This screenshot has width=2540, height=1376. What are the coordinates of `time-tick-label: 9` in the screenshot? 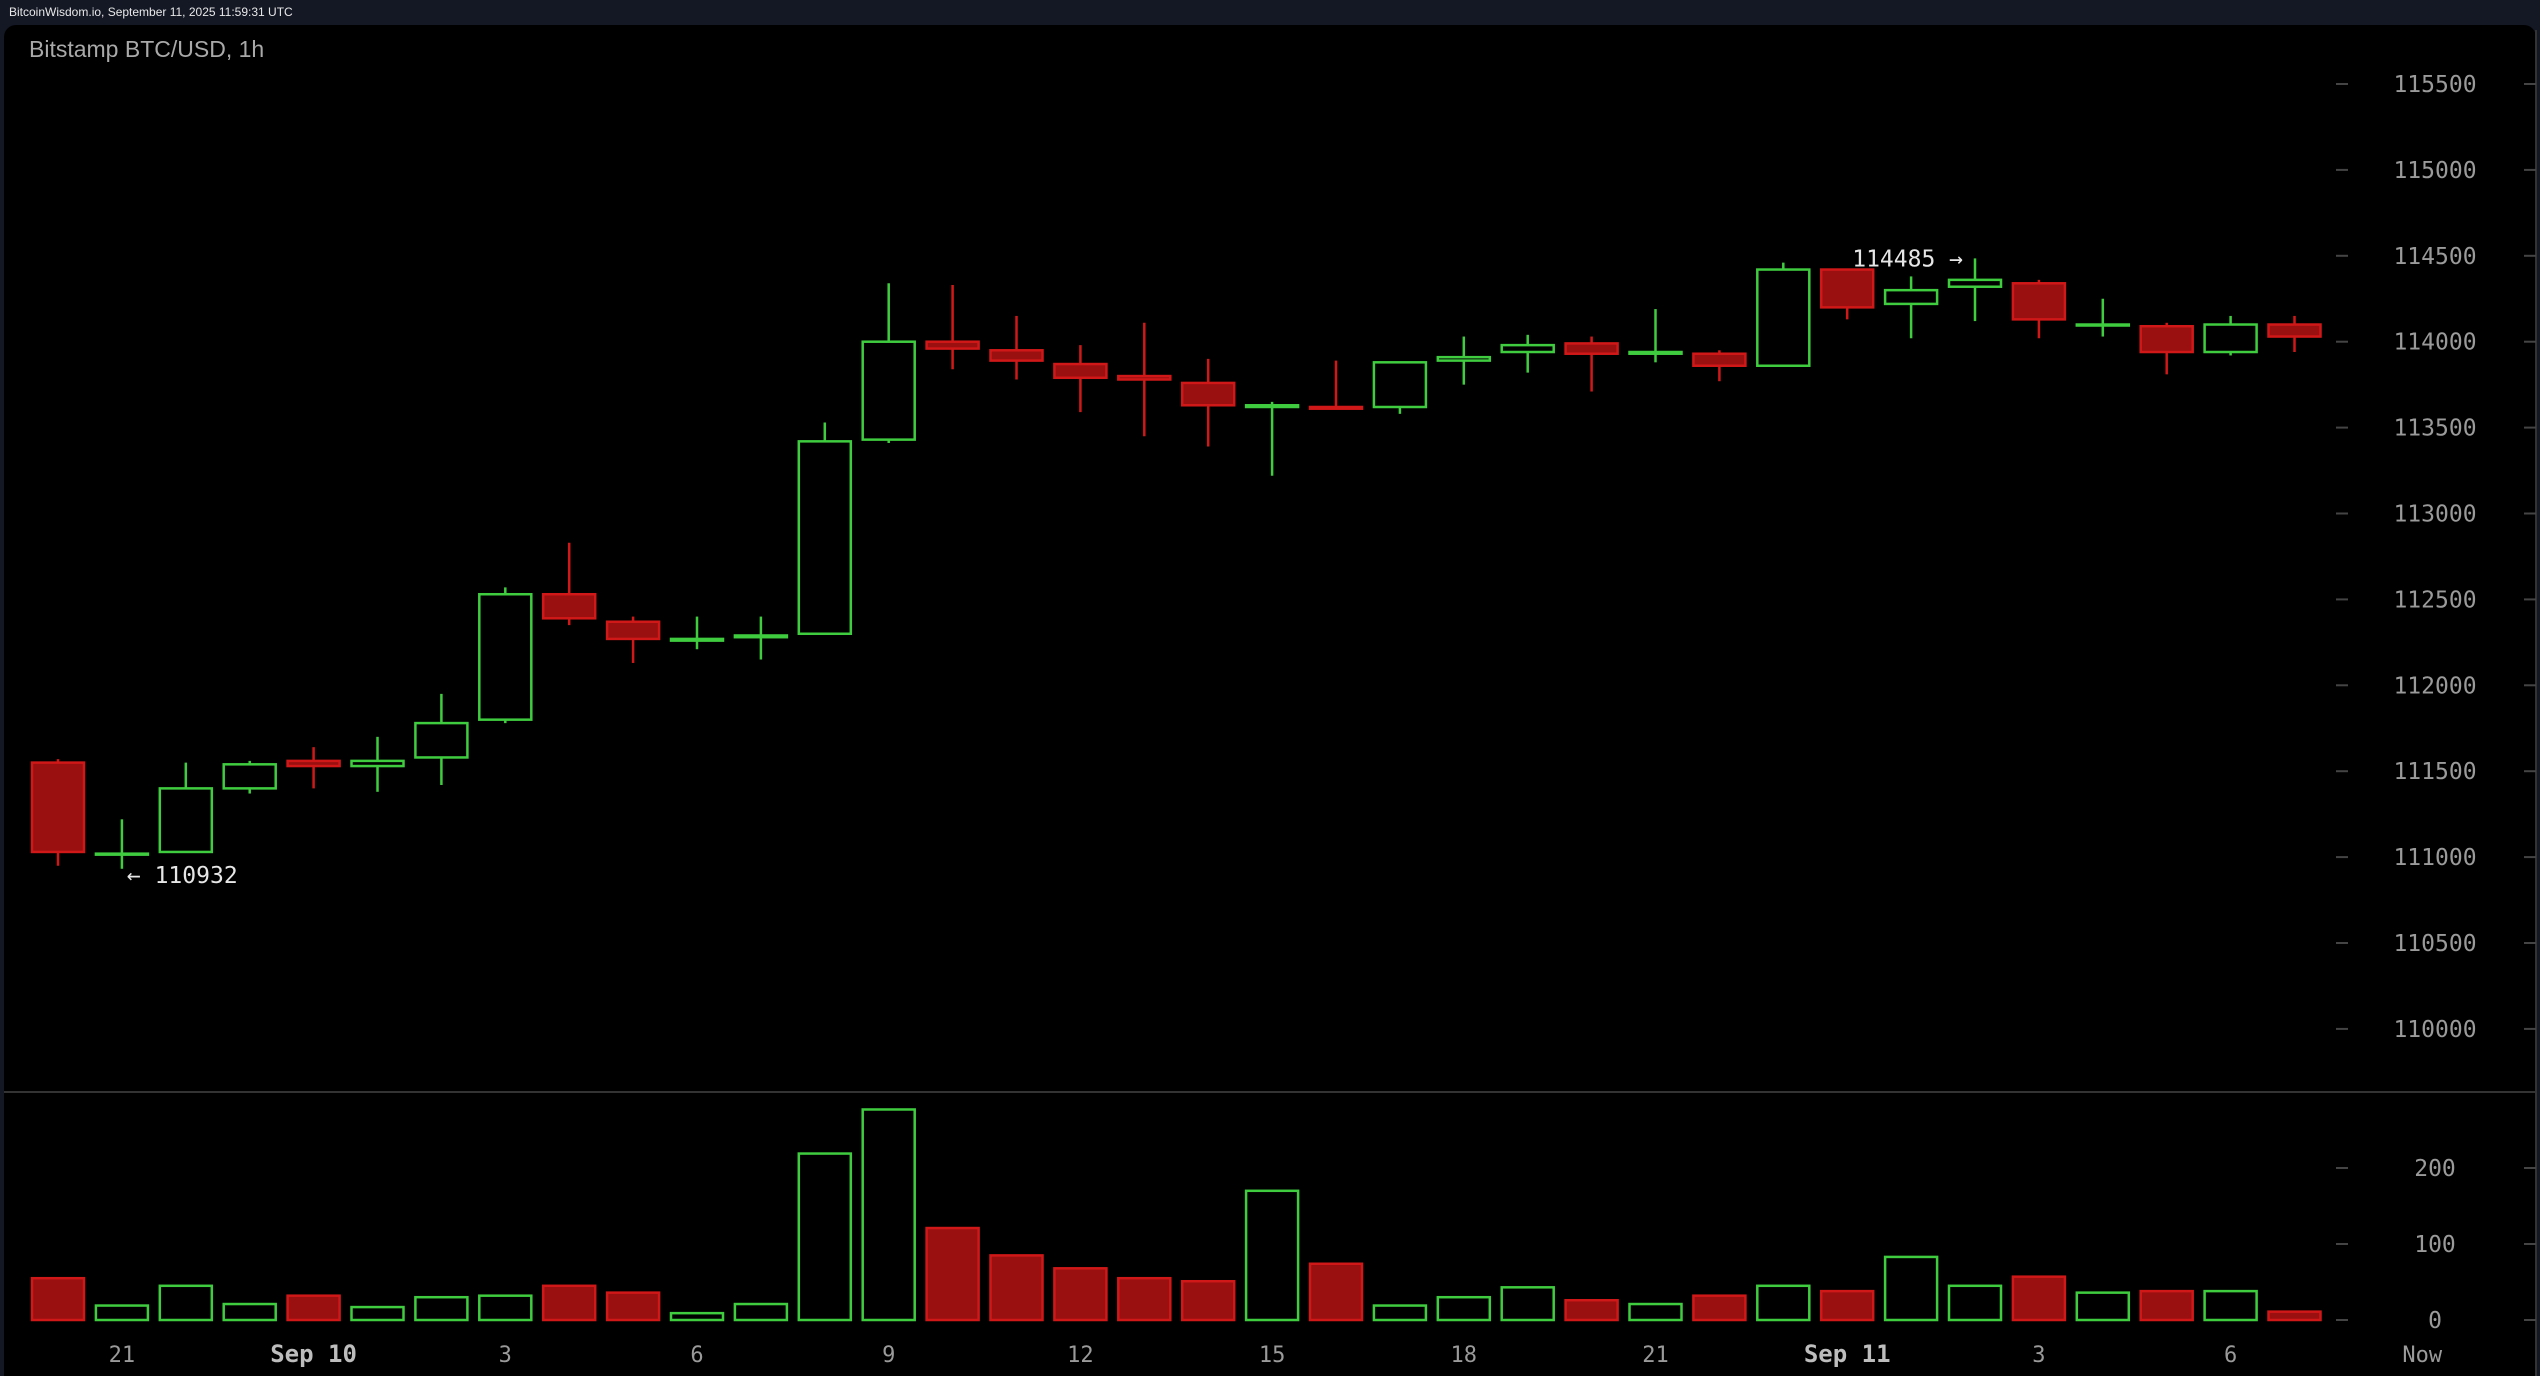 It's located at (888, 1355).